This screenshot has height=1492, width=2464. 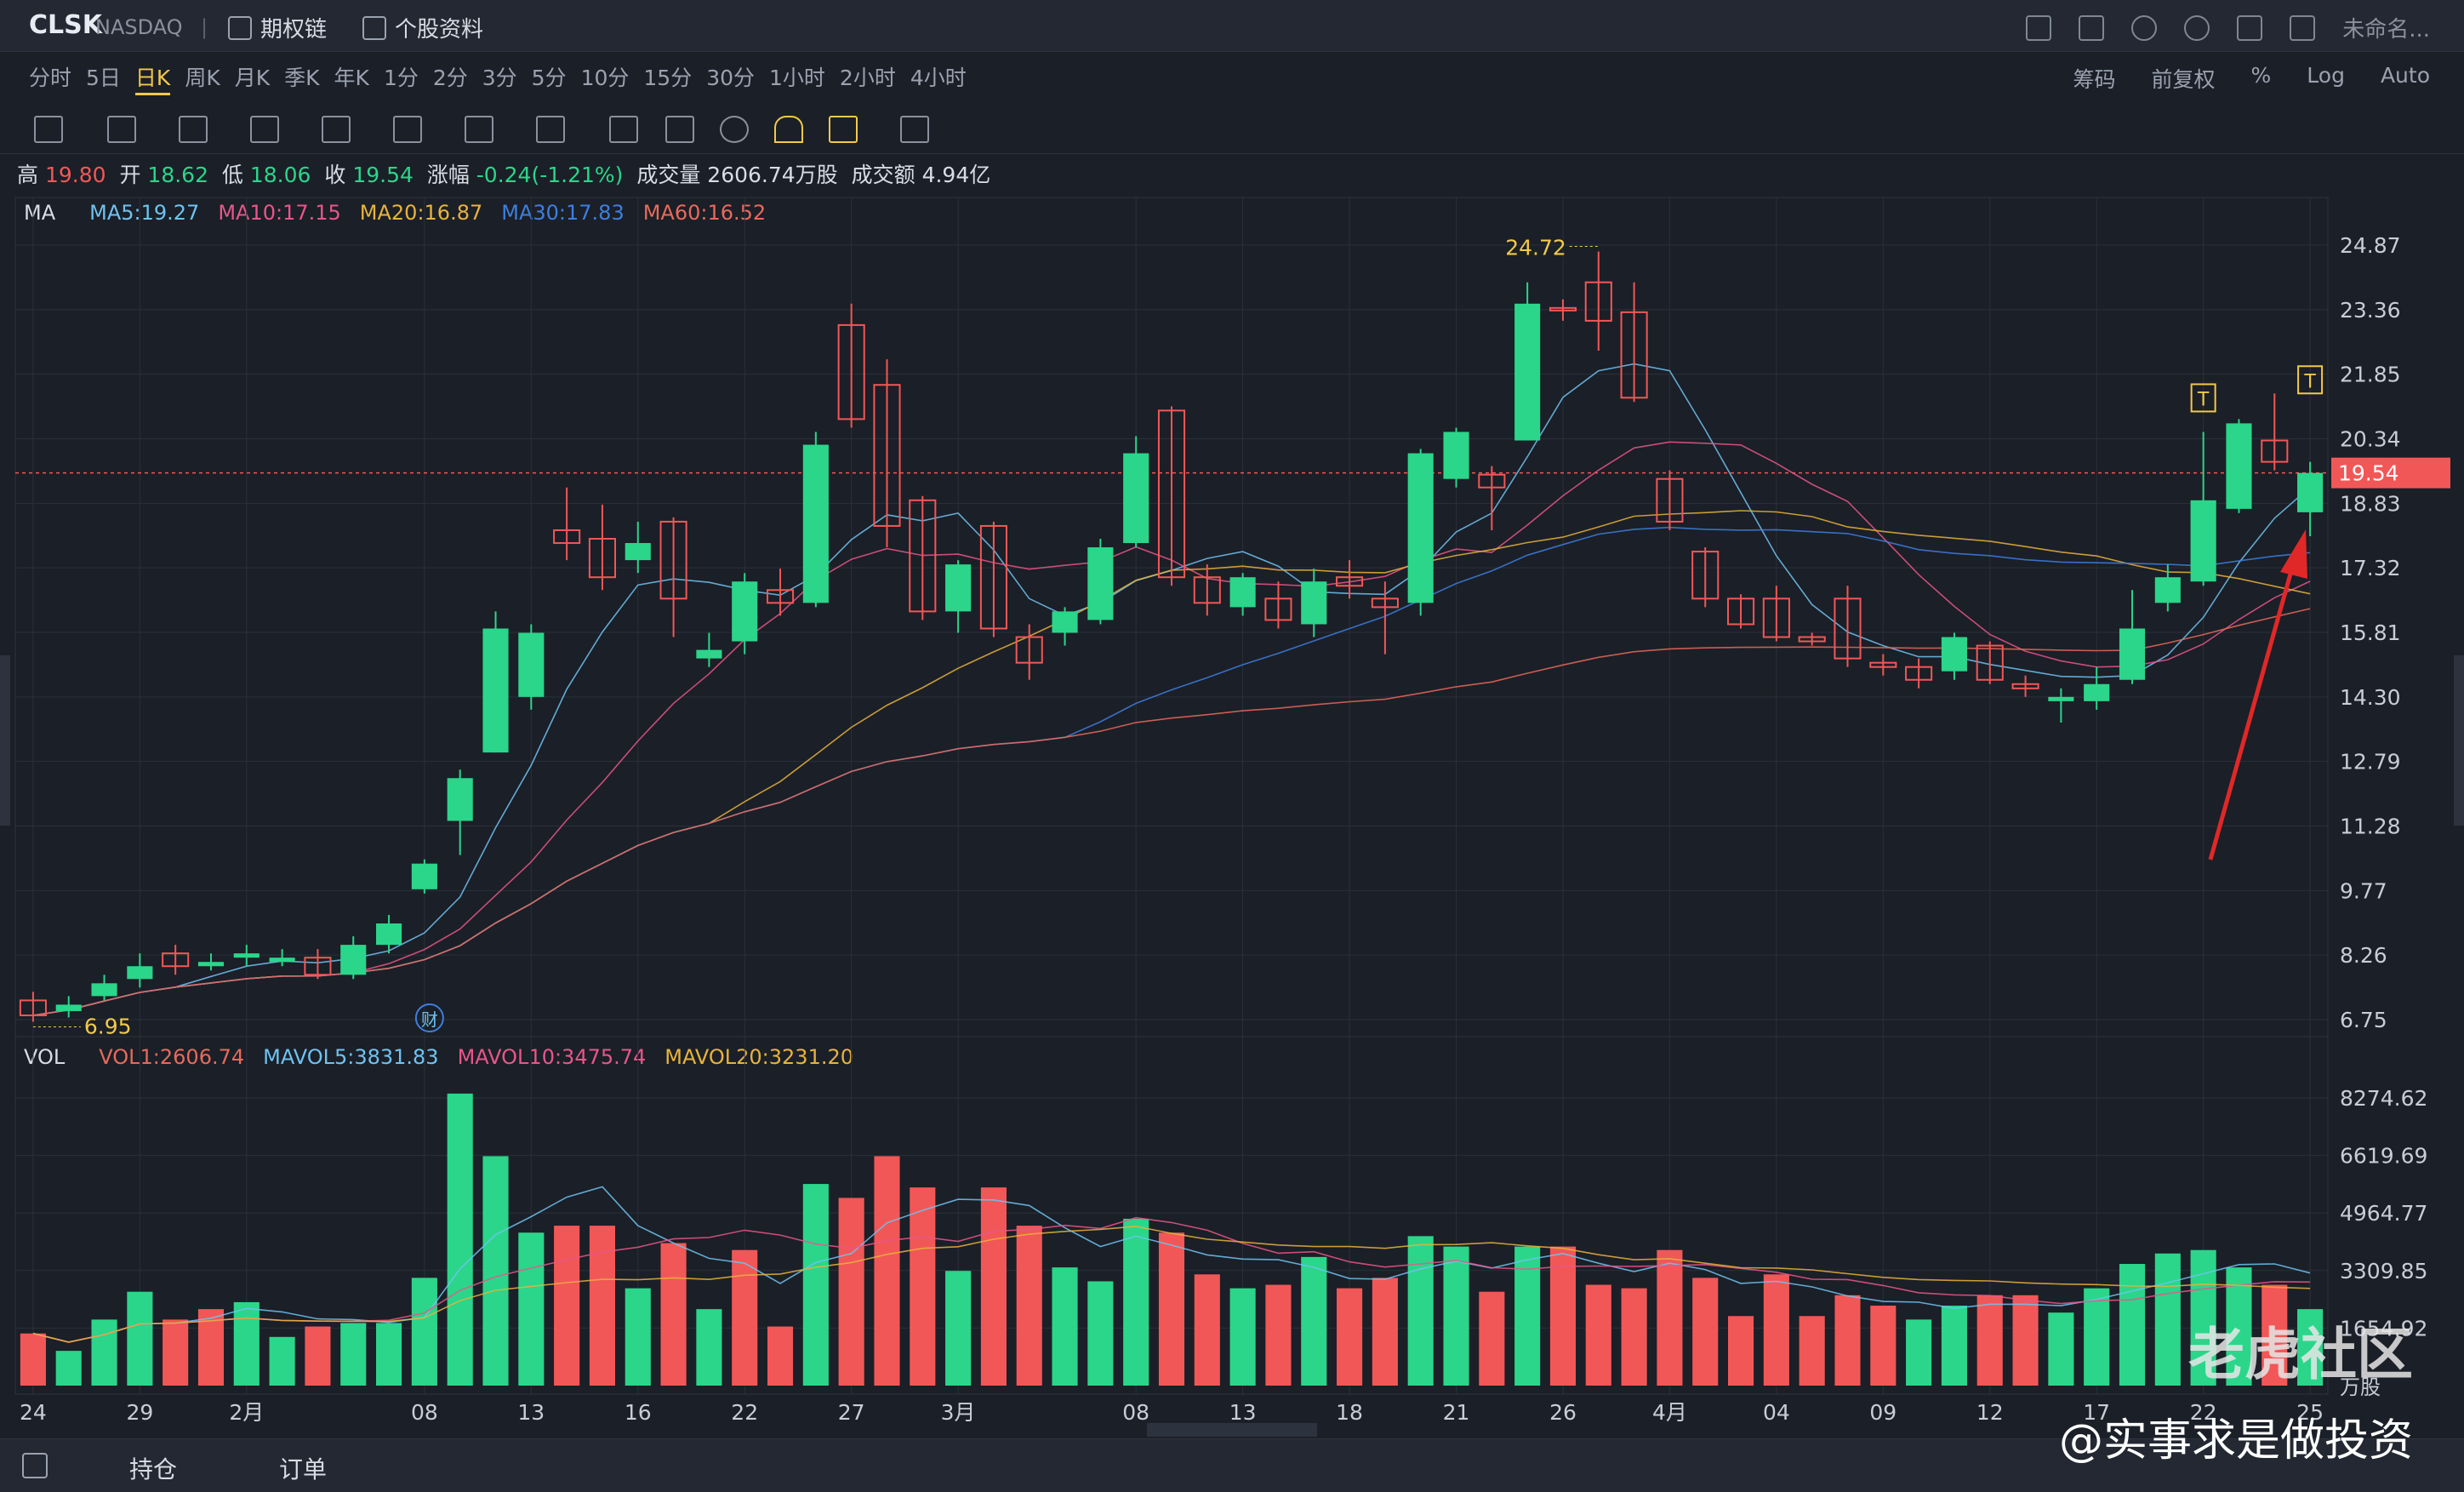 What do you see at coordinates (2183, 79) in the screenshot?
I see `chart-option: 前复权` at bounding box center [2183, 79].